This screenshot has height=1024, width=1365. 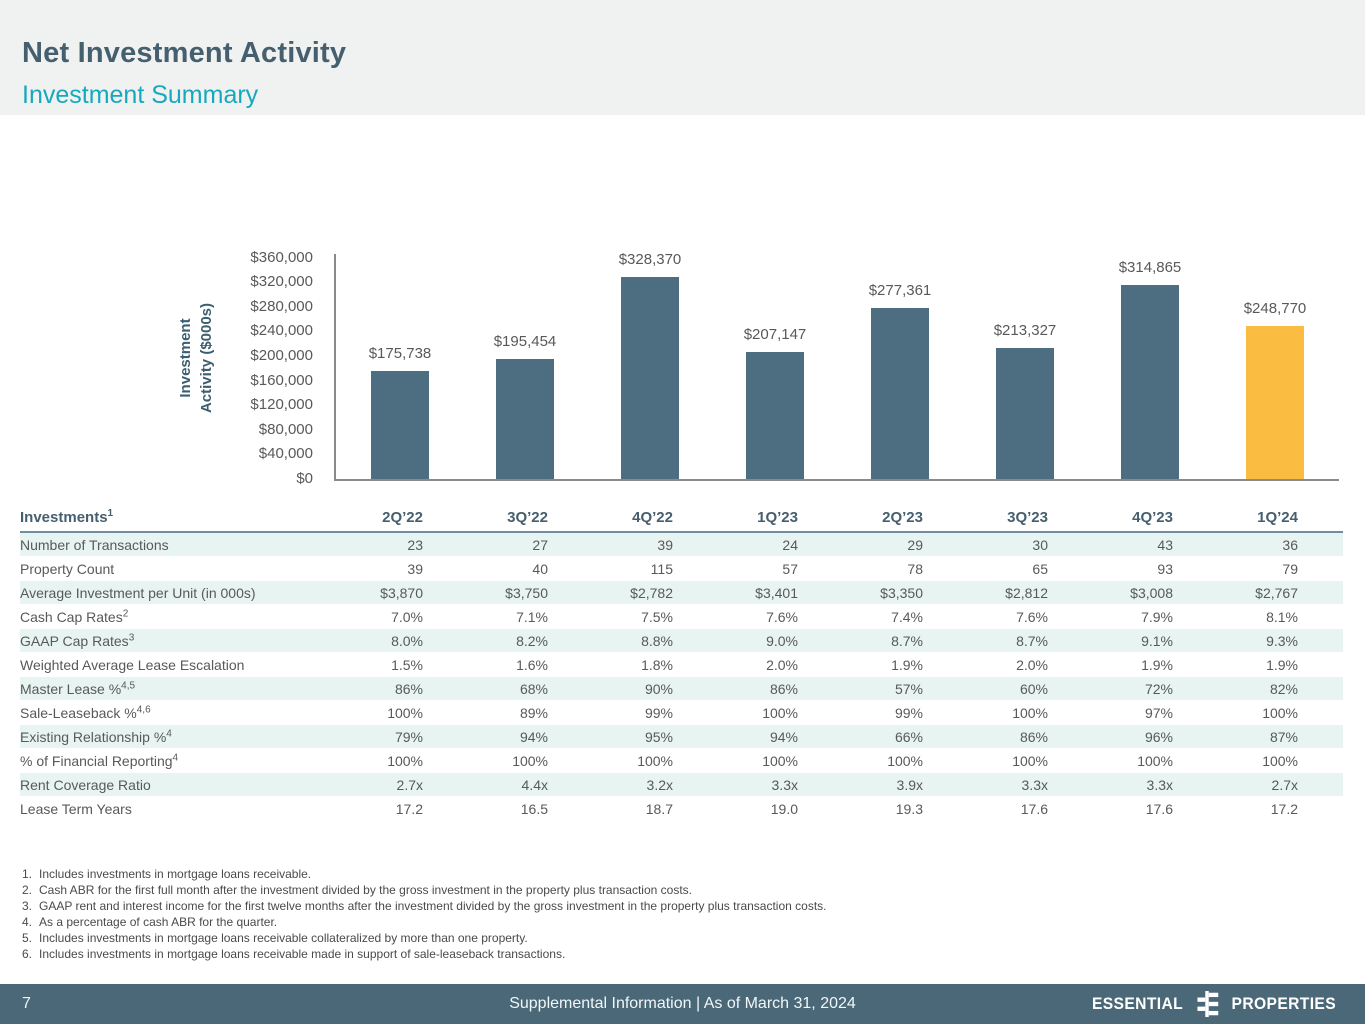 I want to click on table-cell: 7.4%, so click(x=860, y=616).